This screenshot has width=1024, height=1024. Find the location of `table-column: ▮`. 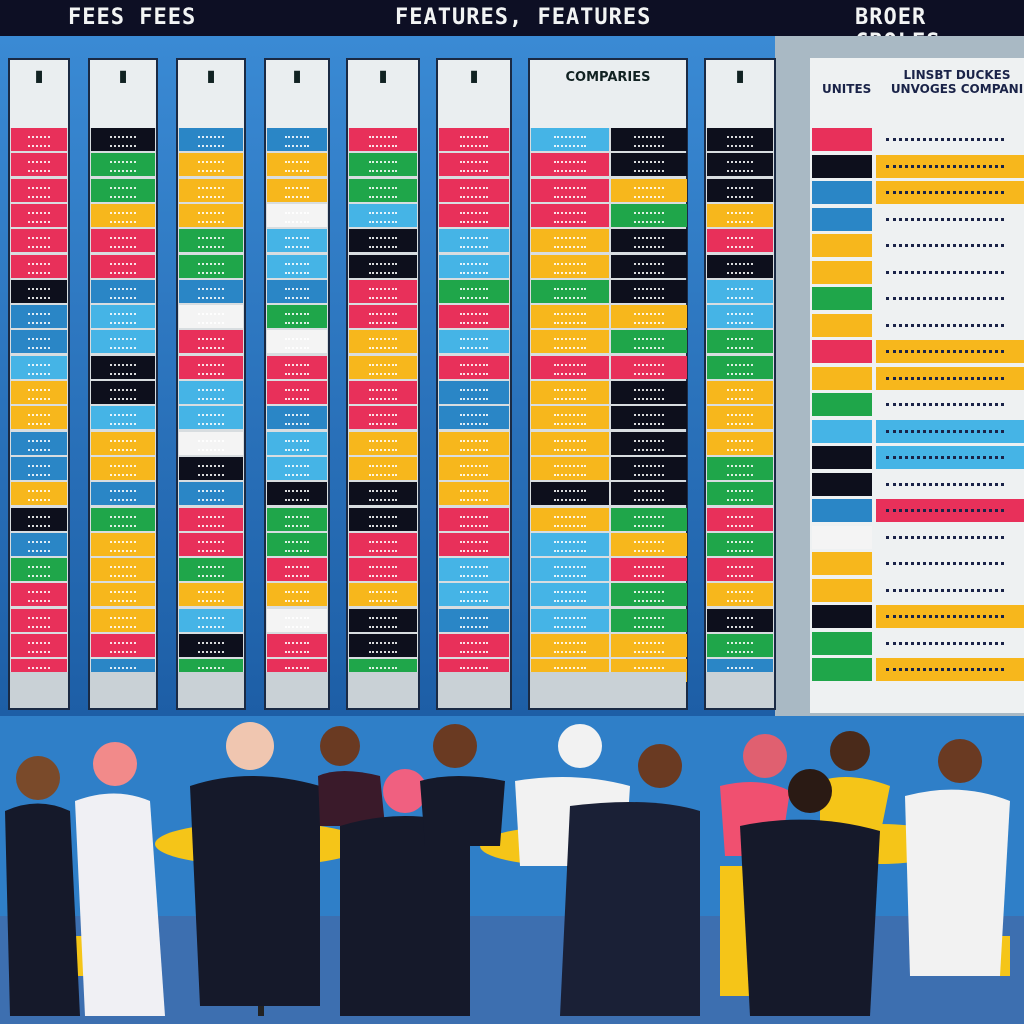

table-column: ▮ is located at coordinates (474, 384).